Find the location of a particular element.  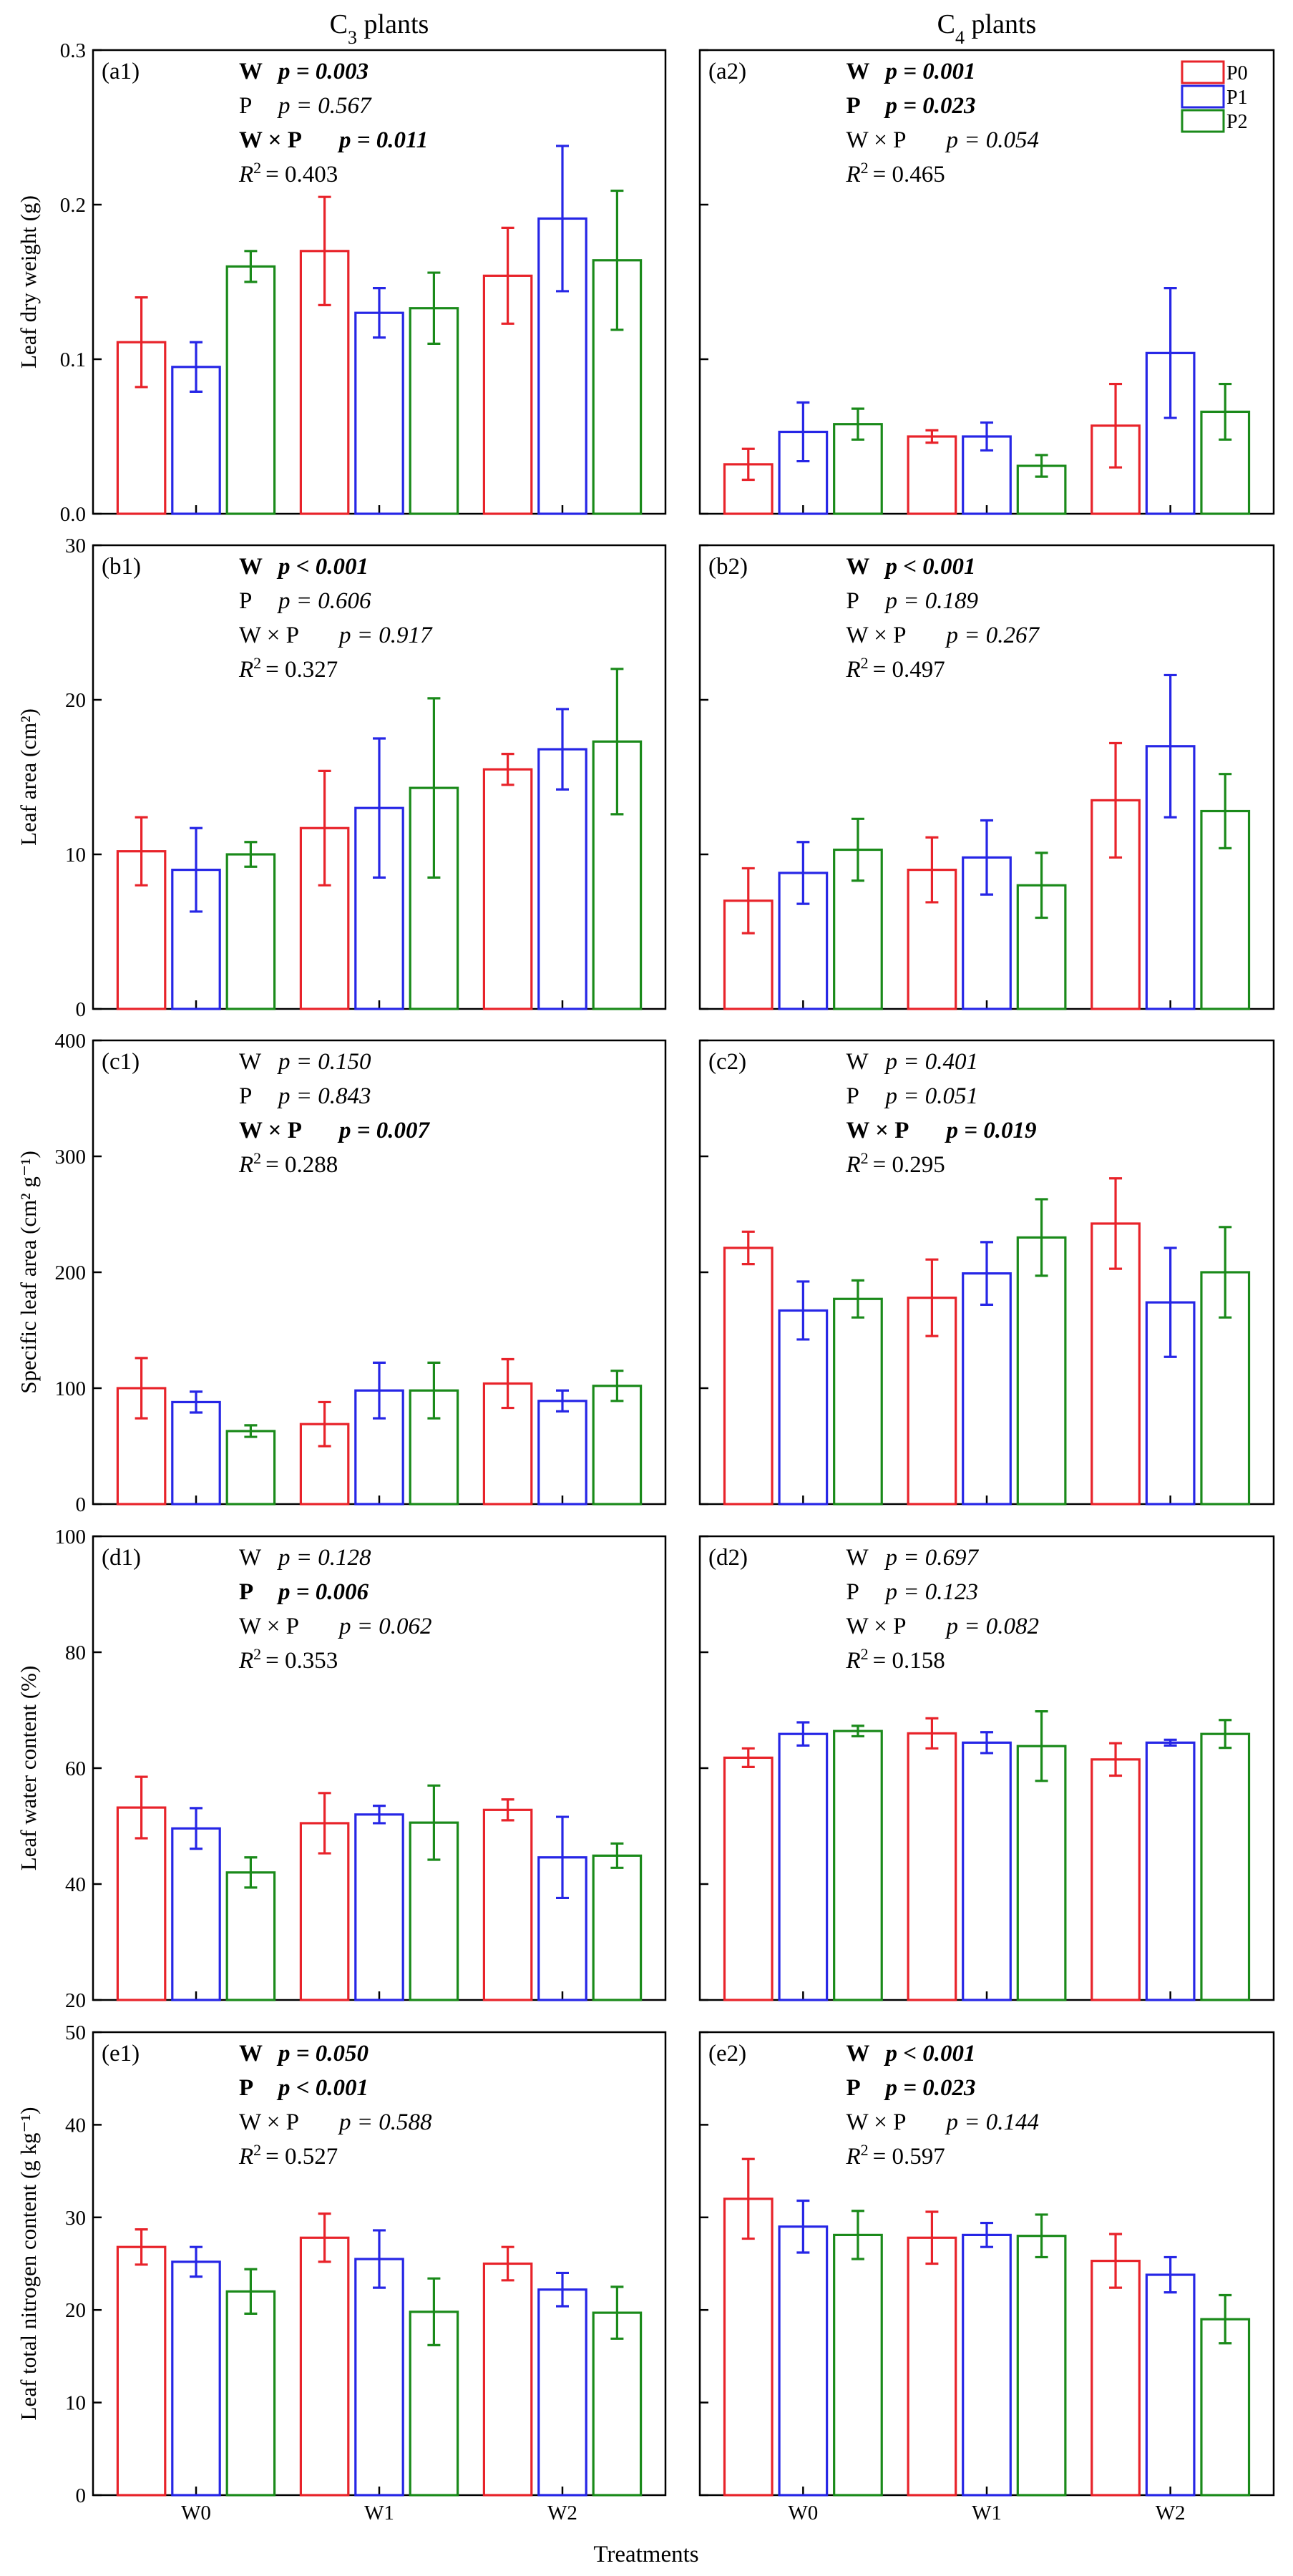

col-title-letter: C is located at coordinates (946, 24).